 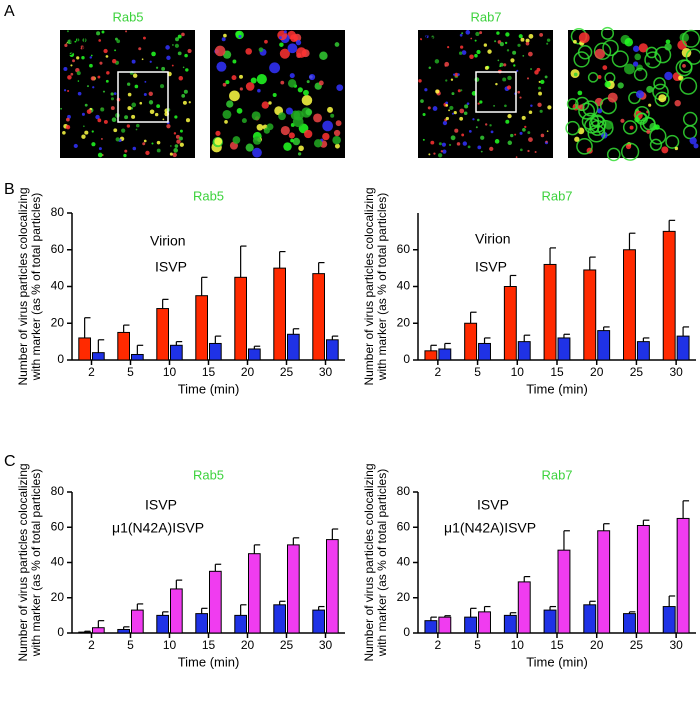 What do you see at coordinates (75, 51) in the screenshot?
I see `image-legend: ISVP` at bounding box center [75, 51].